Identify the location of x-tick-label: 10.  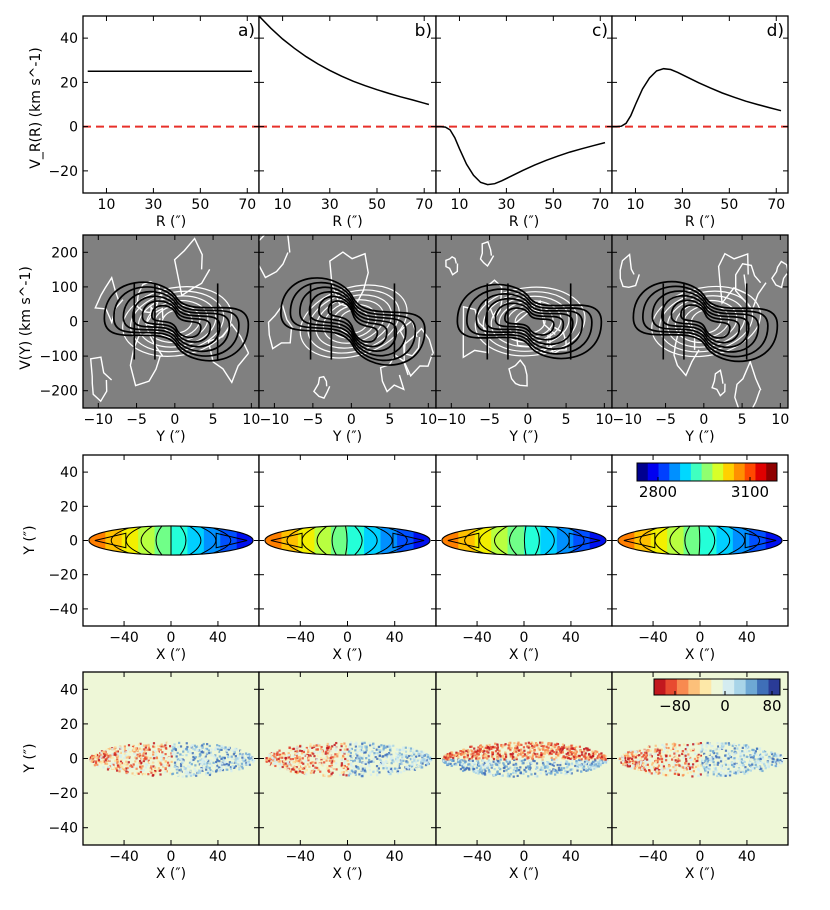
(636, 205).